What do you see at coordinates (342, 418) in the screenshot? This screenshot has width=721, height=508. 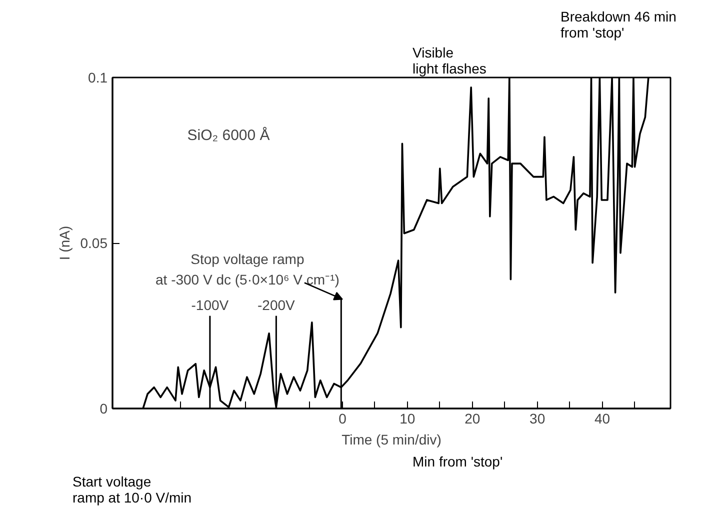 I see `x-tick-label: 0` at bounding box center [342, 418].